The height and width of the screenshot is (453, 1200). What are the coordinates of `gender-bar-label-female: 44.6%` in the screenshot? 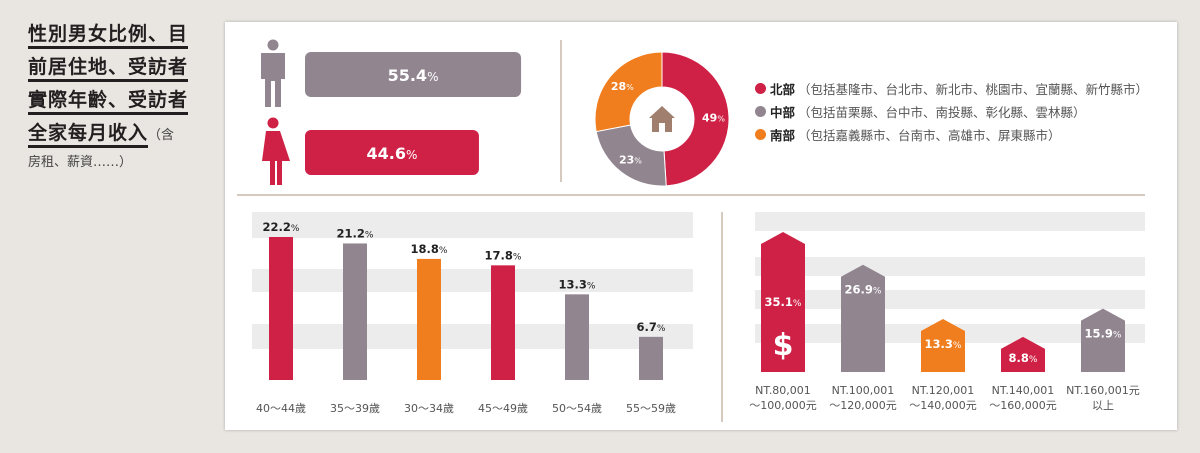 It's located at (392, 153).